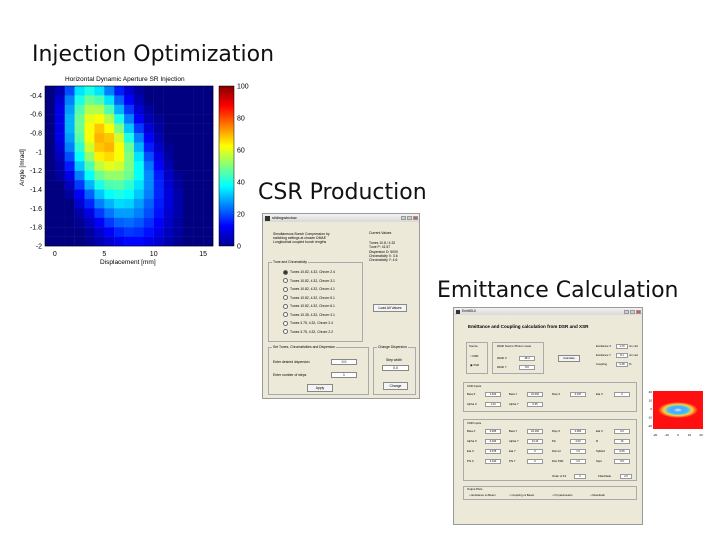 Image resolution: width=720 pixels, height=540 pixels. I want to click on current-values-title: Current Values, so click(380, 233).